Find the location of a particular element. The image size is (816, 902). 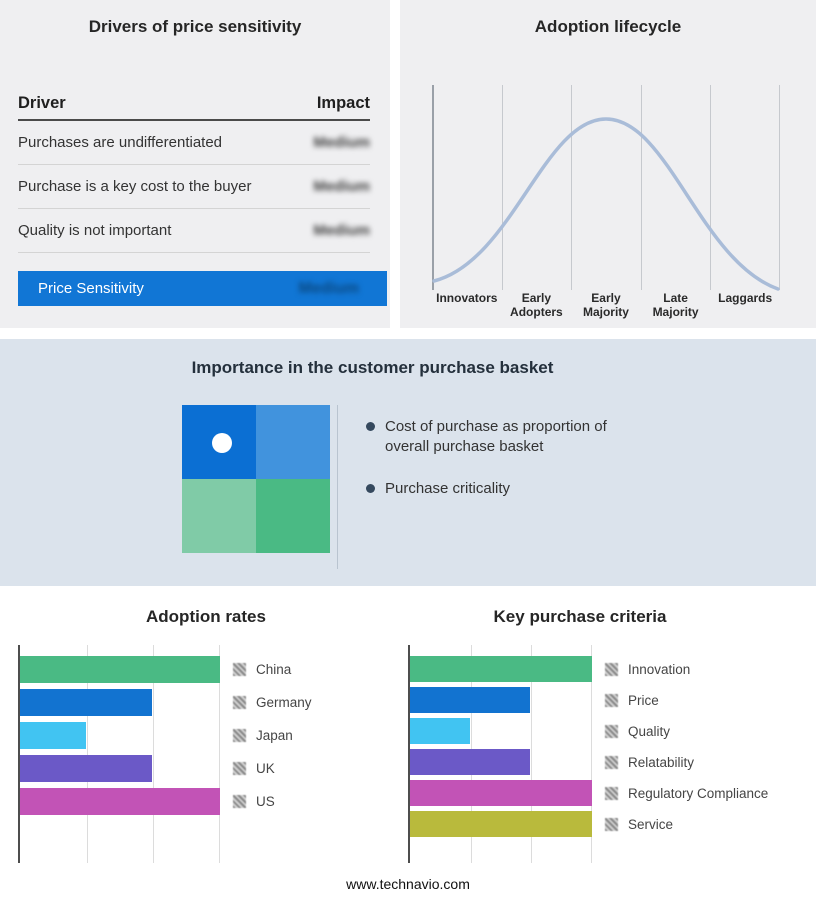

adoption-legend: China Germany Japan UK US is located at coordinates (272, 738).